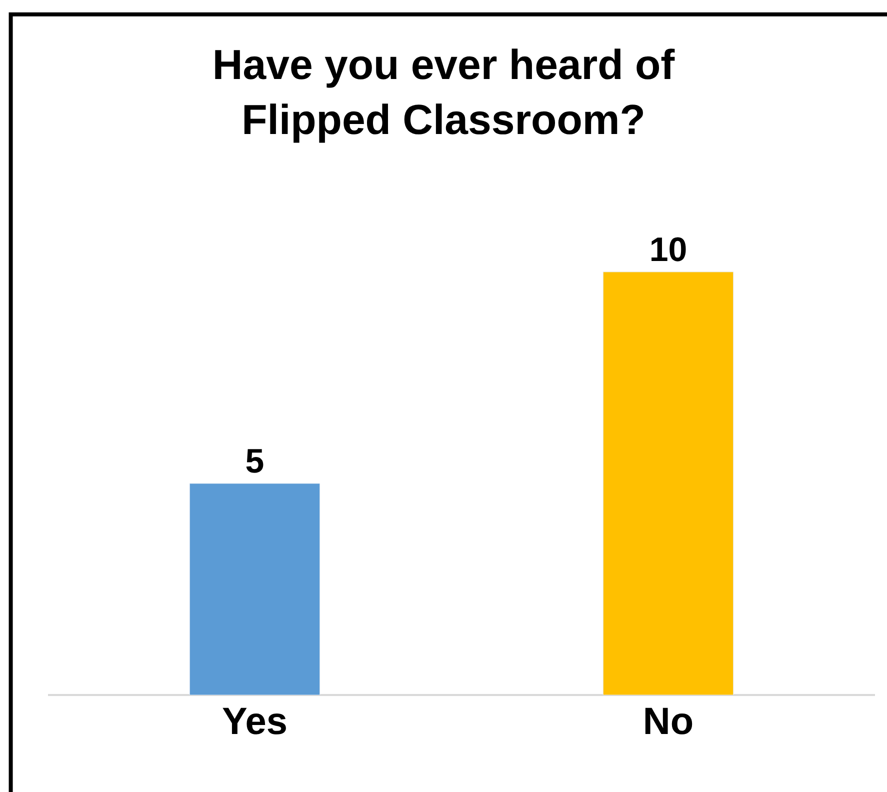 The height and width of the screenshot is (792, 887). What do you see at coordinates (668, 722) in the screenshot?
I see `x-tick-label: No` at bounding box center [668, 722].